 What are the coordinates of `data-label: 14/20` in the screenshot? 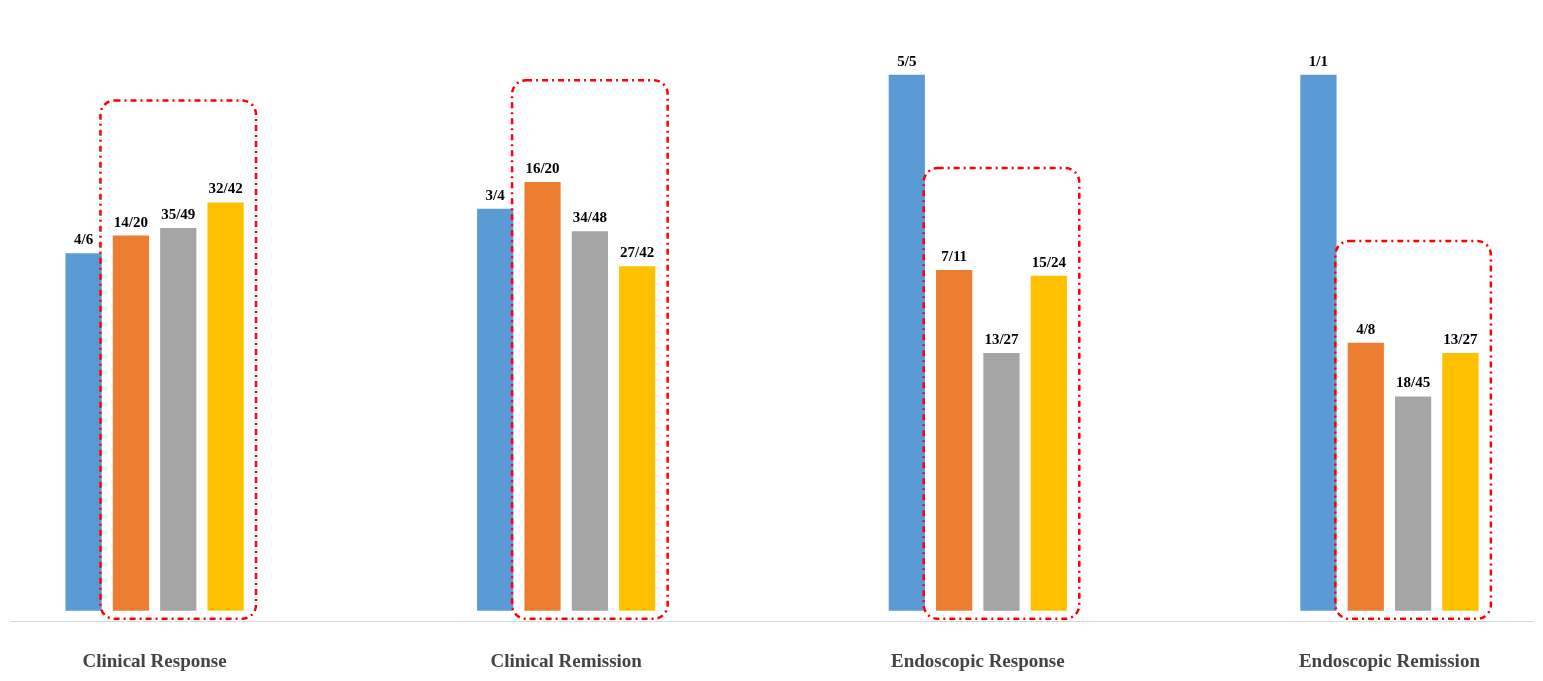 It's located at (130, 221).